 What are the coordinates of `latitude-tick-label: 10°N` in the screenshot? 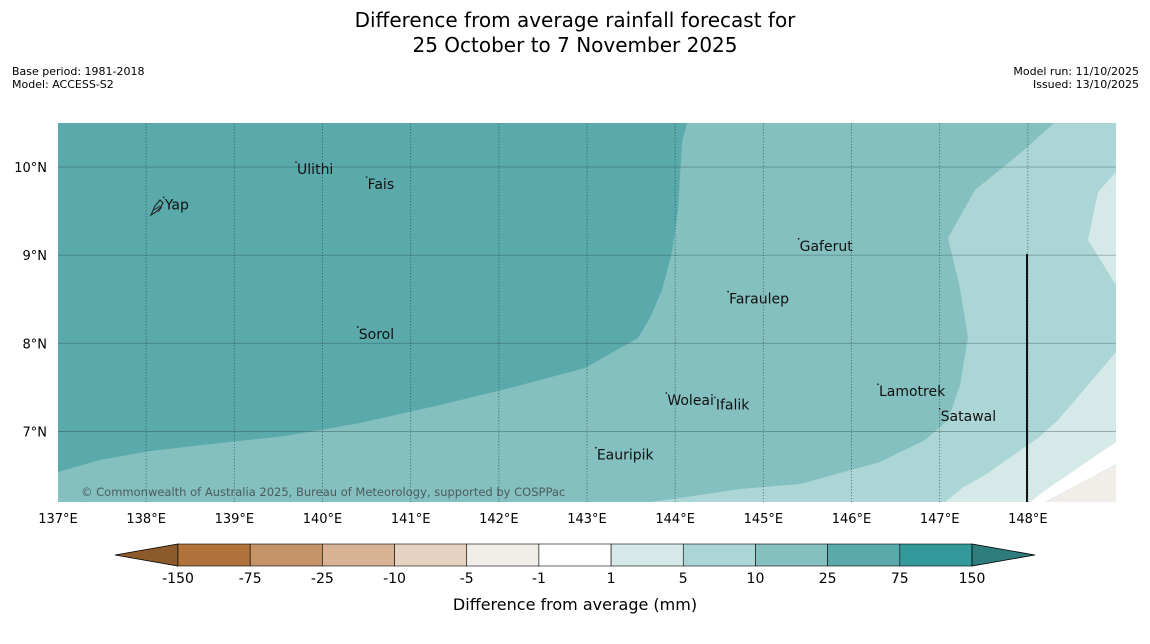 It's located at (30, 168).